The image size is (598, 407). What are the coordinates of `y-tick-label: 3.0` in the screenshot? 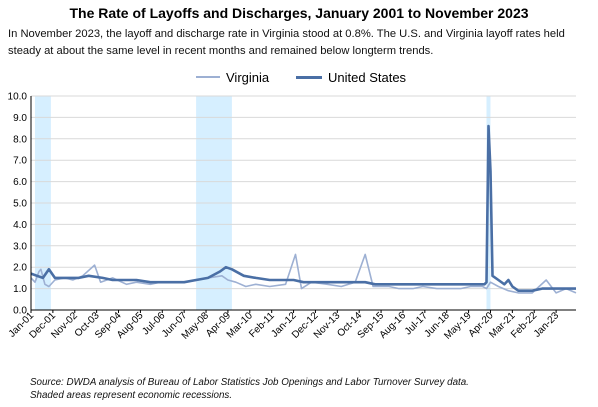 It's located at (20, 246).